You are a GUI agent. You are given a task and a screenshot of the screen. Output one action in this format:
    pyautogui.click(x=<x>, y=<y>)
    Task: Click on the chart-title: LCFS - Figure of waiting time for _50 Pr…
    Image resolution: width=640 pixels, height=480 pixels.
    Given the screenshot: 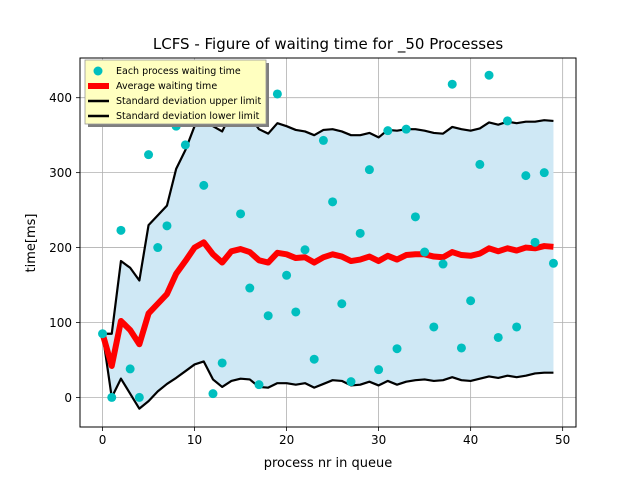 What is the action you would take?
    pyautogui.click(x=328, y=44)
    